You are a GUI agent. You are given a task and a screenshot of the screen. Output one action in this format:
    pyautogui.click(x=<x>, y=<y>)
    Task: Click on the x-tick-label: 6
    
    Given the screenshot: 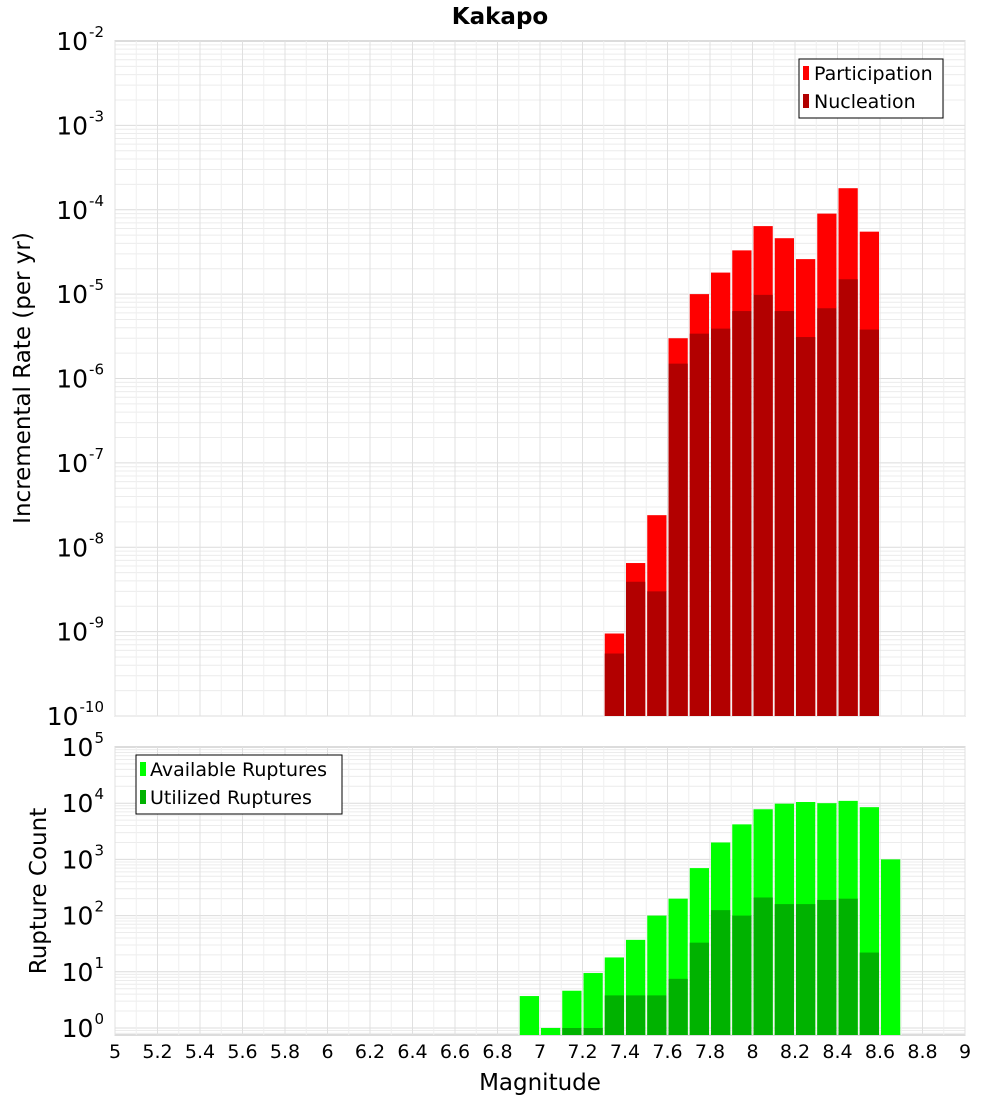 What is the action you would take?
    pyautogui.click(x=327, y=1052)
    